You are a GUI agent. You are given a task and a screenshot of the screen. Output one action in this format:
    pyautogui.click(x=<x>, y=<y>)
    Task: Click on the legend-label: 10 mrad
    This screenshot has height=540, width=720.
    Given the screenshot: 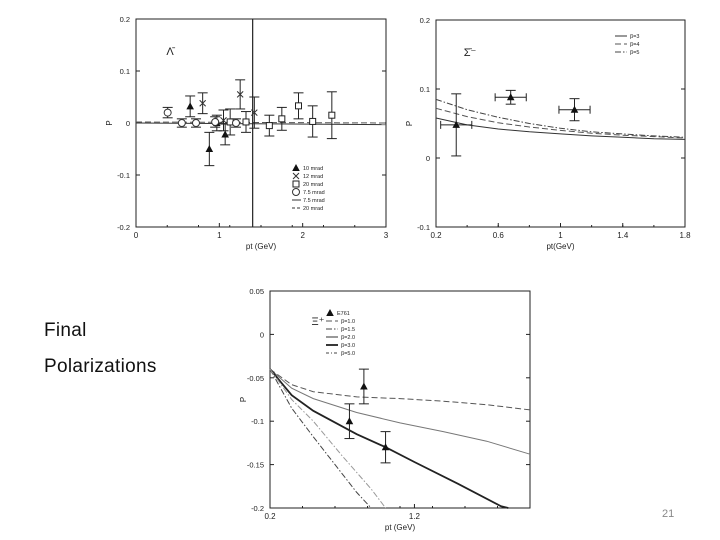 What is the action you would take?
    pyautogui.click(x=313, y=169)
    